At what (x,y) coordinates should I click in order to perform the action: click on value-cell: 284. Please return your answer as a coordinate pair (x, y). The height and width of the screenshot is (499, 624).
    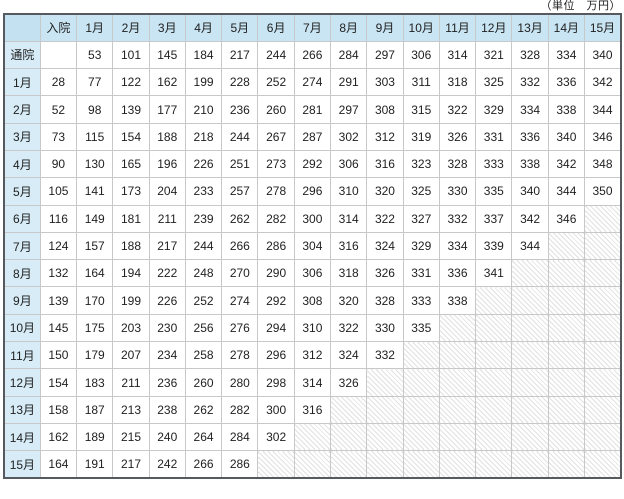
    Looking at the image, I should click on (349, 55).